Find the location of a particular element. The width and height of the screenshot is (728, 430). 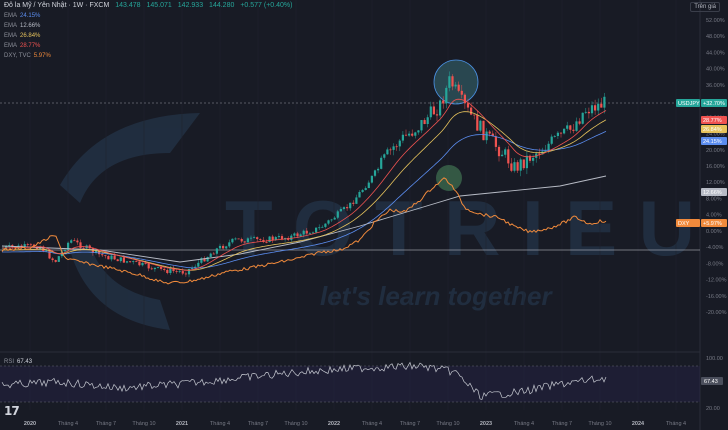

price-tick-label: 40.00% is located at coordinates (715, 70).